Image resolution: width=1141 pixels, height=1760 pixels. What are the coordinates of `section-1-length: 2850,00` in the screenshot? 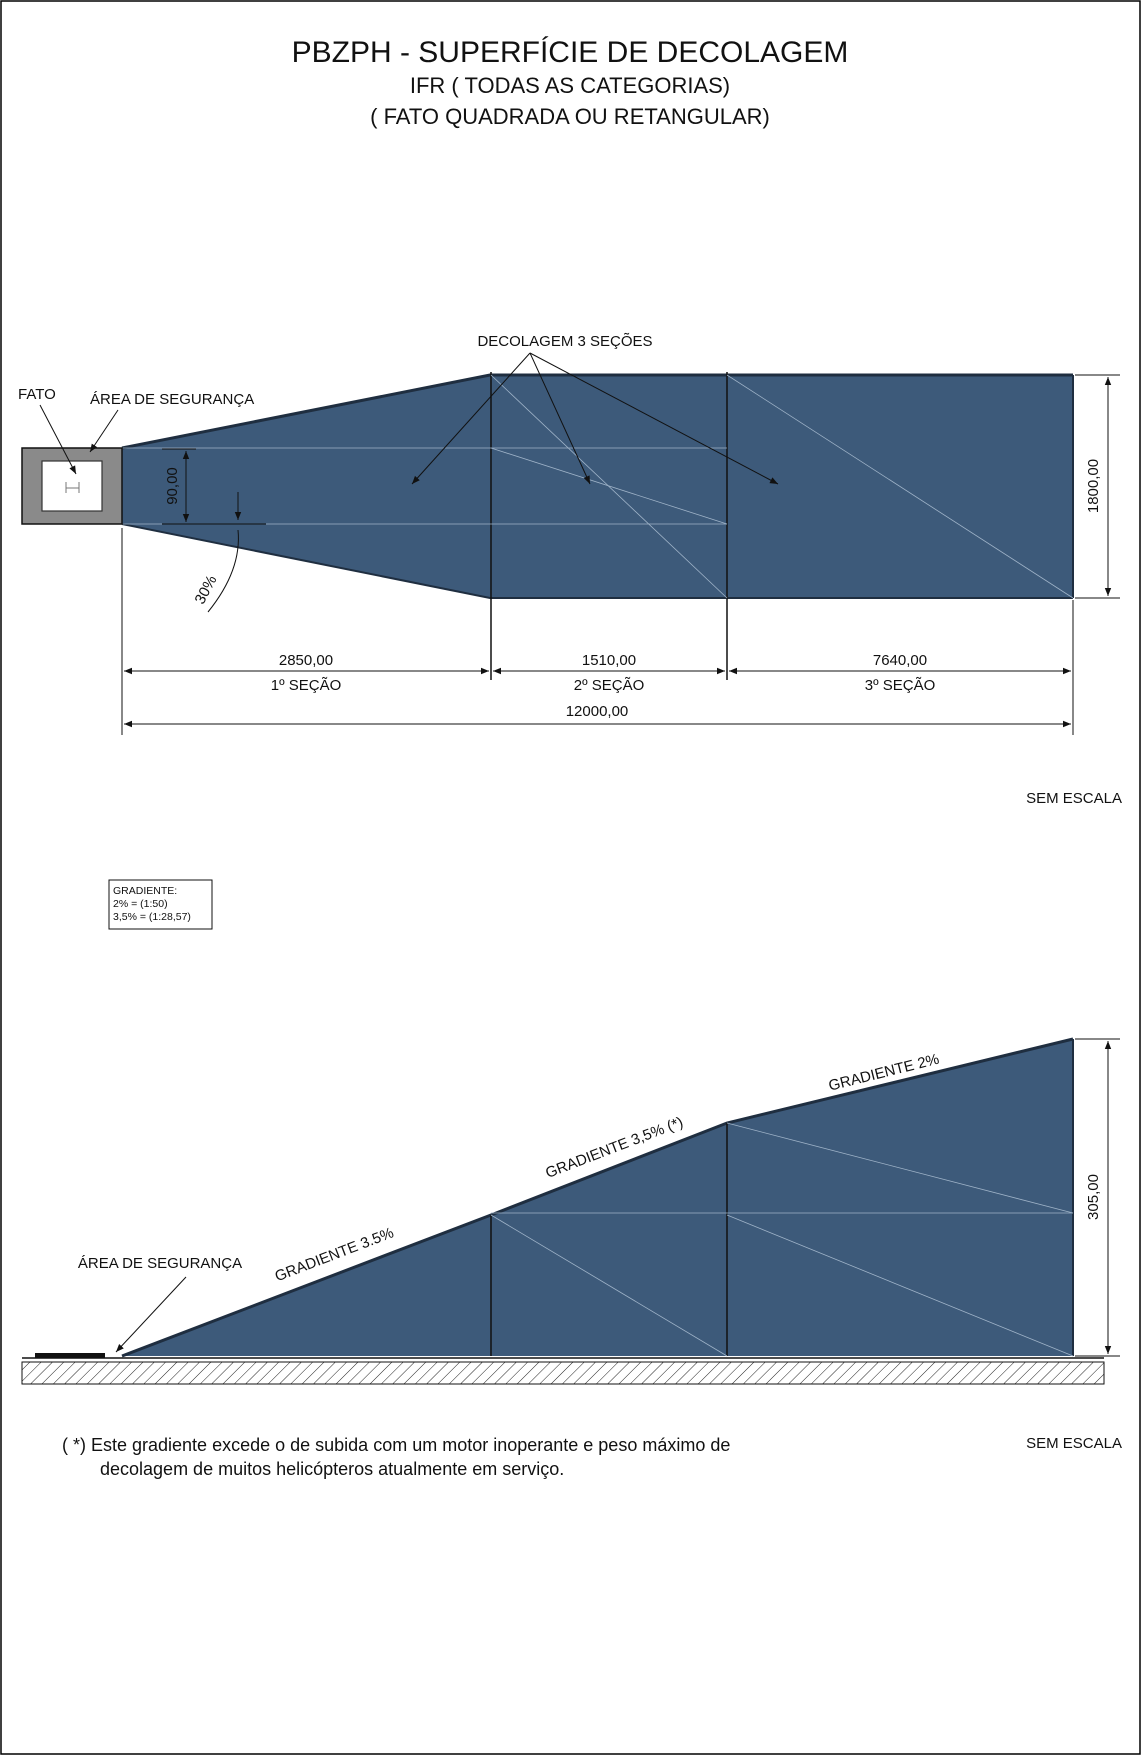 It's located at (306, 660).